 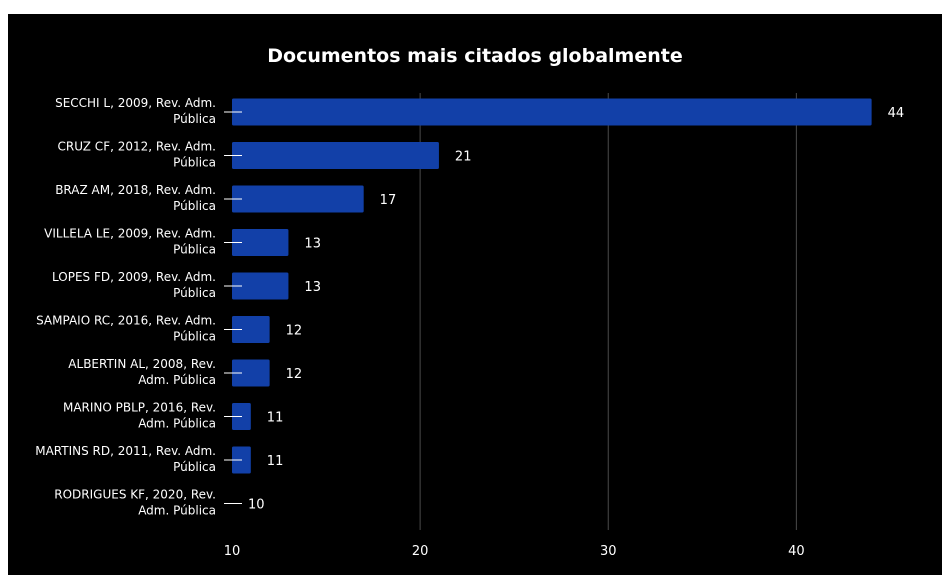 I want to click on y-category-label: RODRIGUES KF, 2020, Rev. Adm. Pública, so click(x=135, y=503).